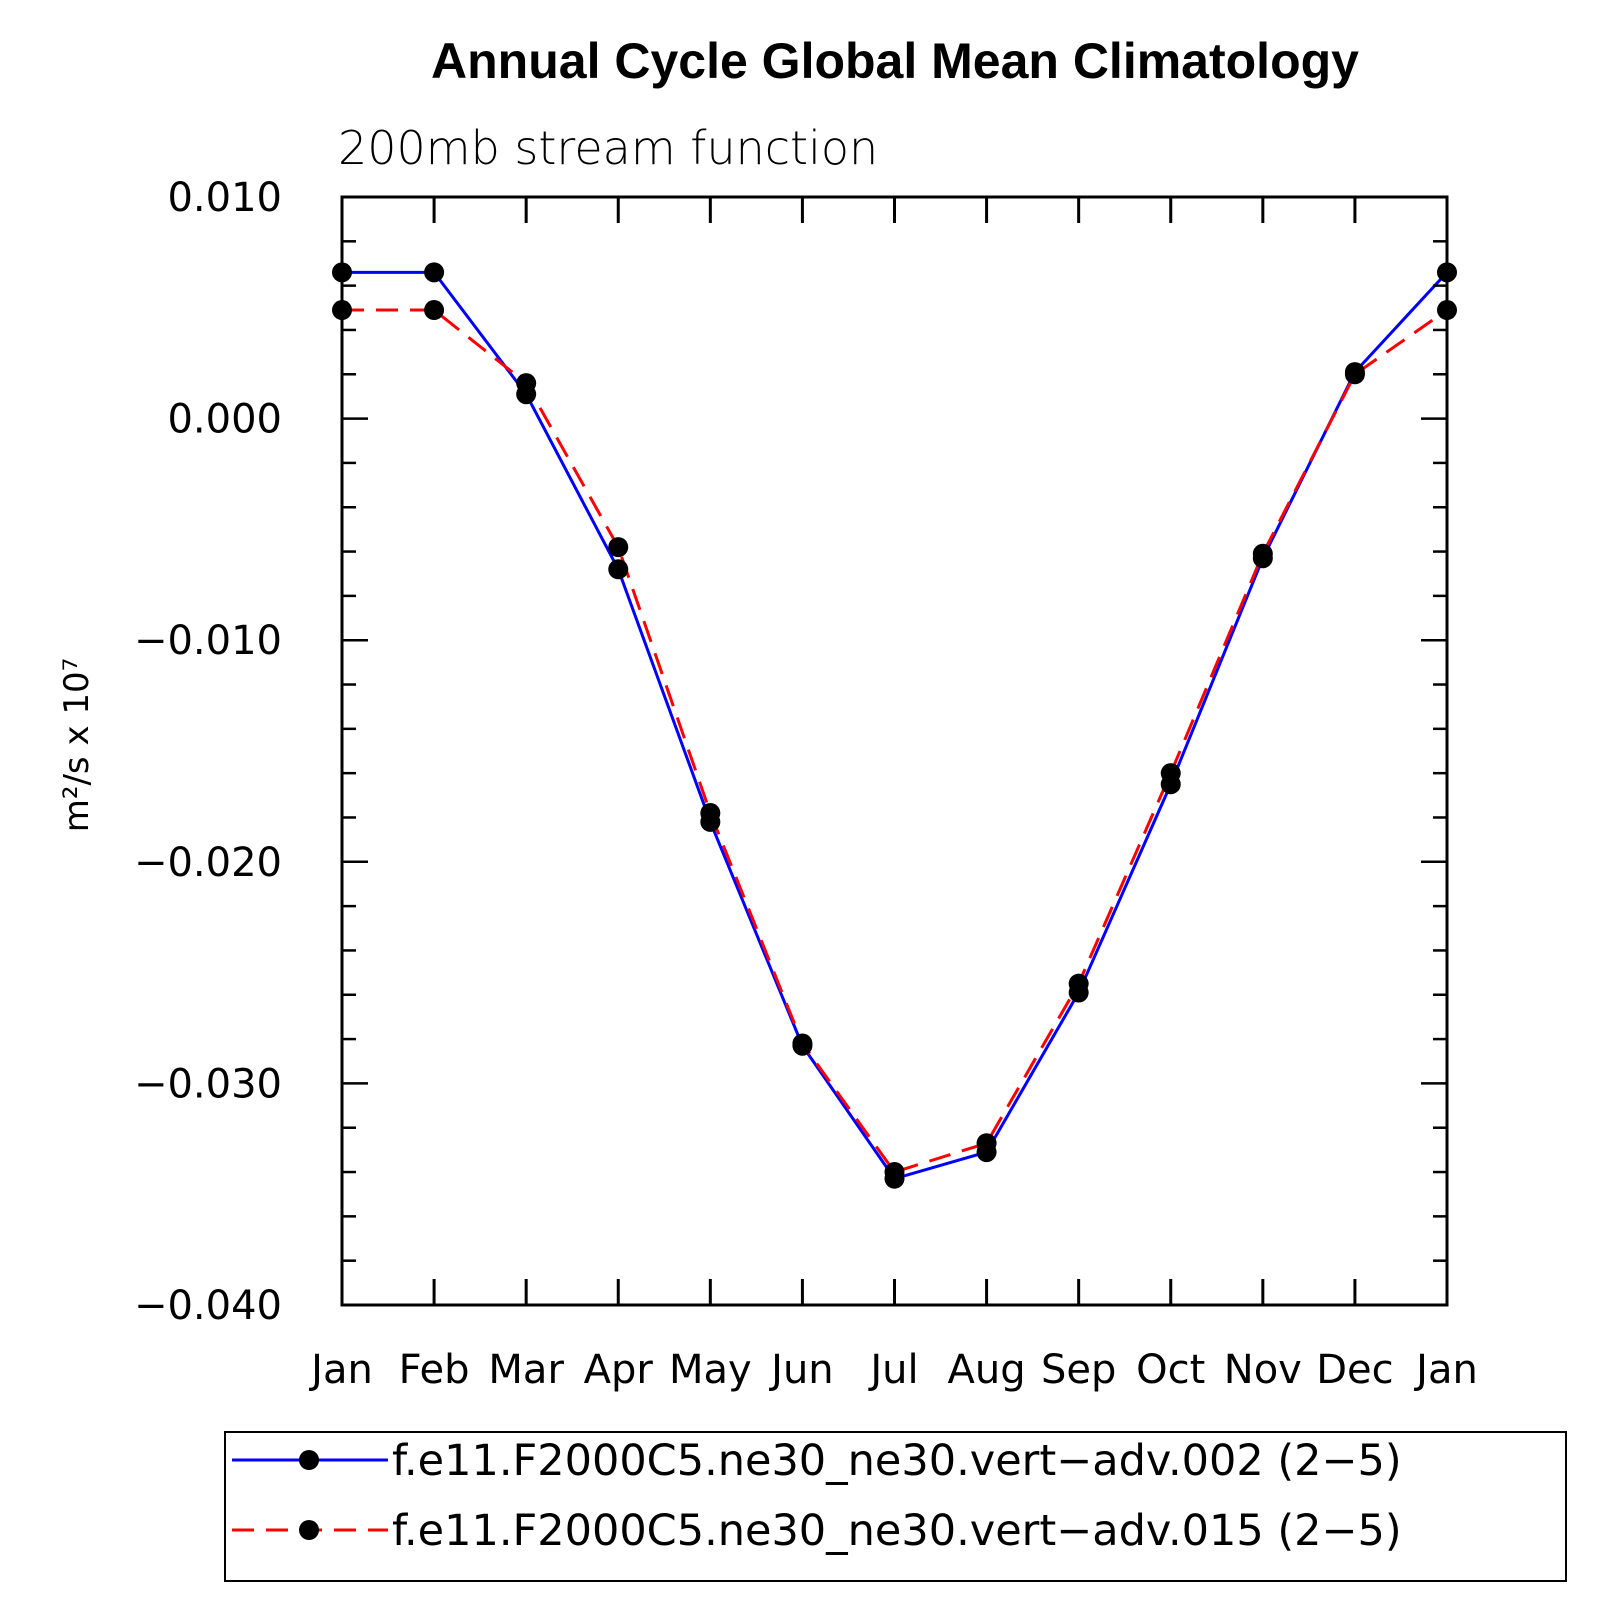 This screenshot has width=1603, height=1608. Describe the element at coordinates (892, 1370) in the screenshot. I see `x-tick-label: Jul` at that location.